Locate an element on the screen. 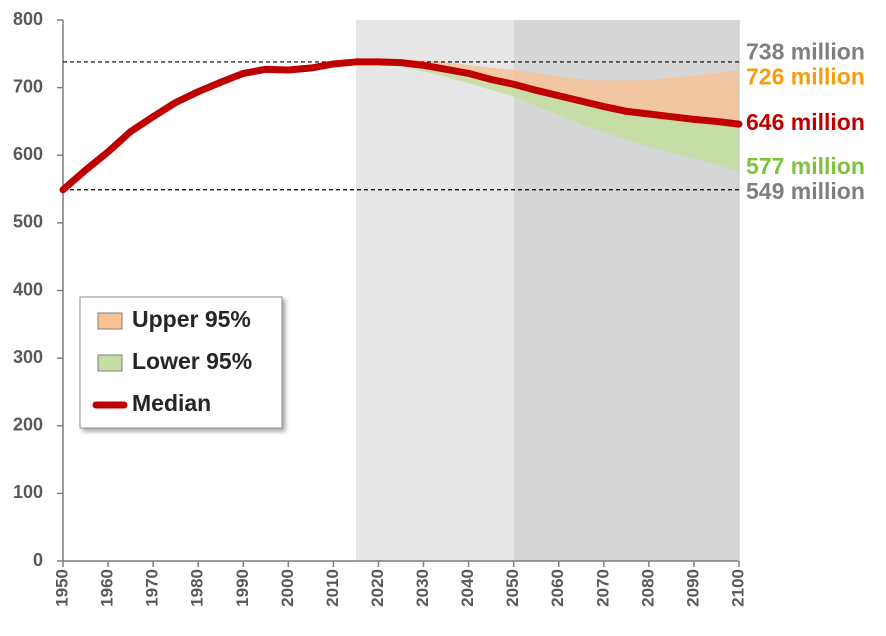 The width and height of the screenshot is (886, 636). y-tick-label: 400 is located at coordinates (28, 289).